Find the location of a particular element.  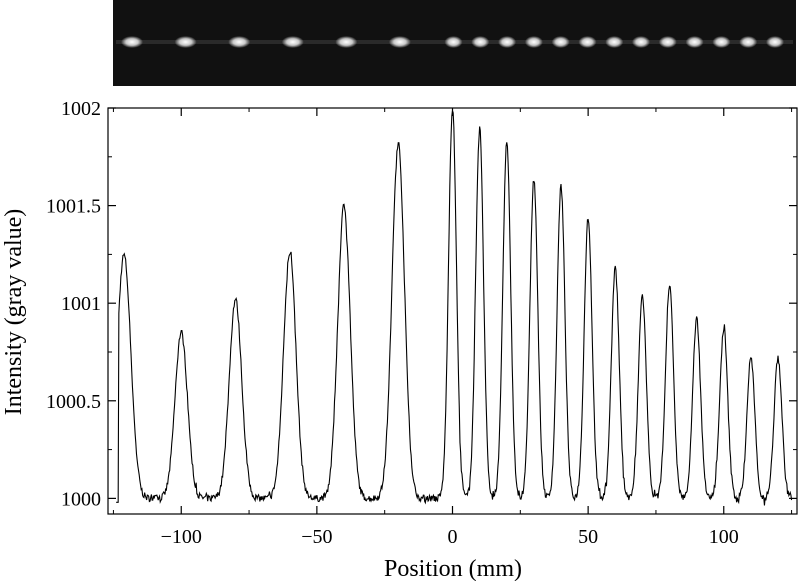

x-tick-label: 50 is located at coordinates (588, 537).